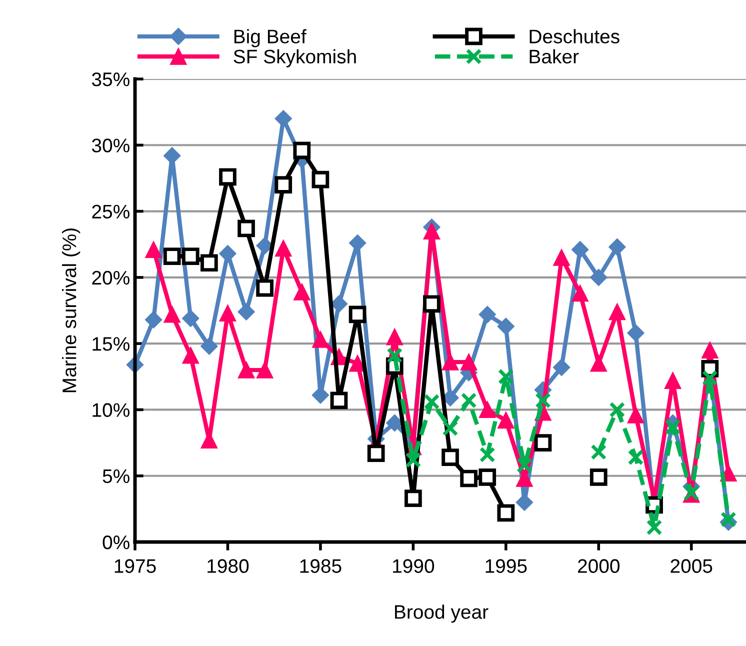 The width and height of the screenshot is (746, 646). Describe the element at coordinates (506, 566) in the screenshot. I see `x-tick-label: 1995` at that location.